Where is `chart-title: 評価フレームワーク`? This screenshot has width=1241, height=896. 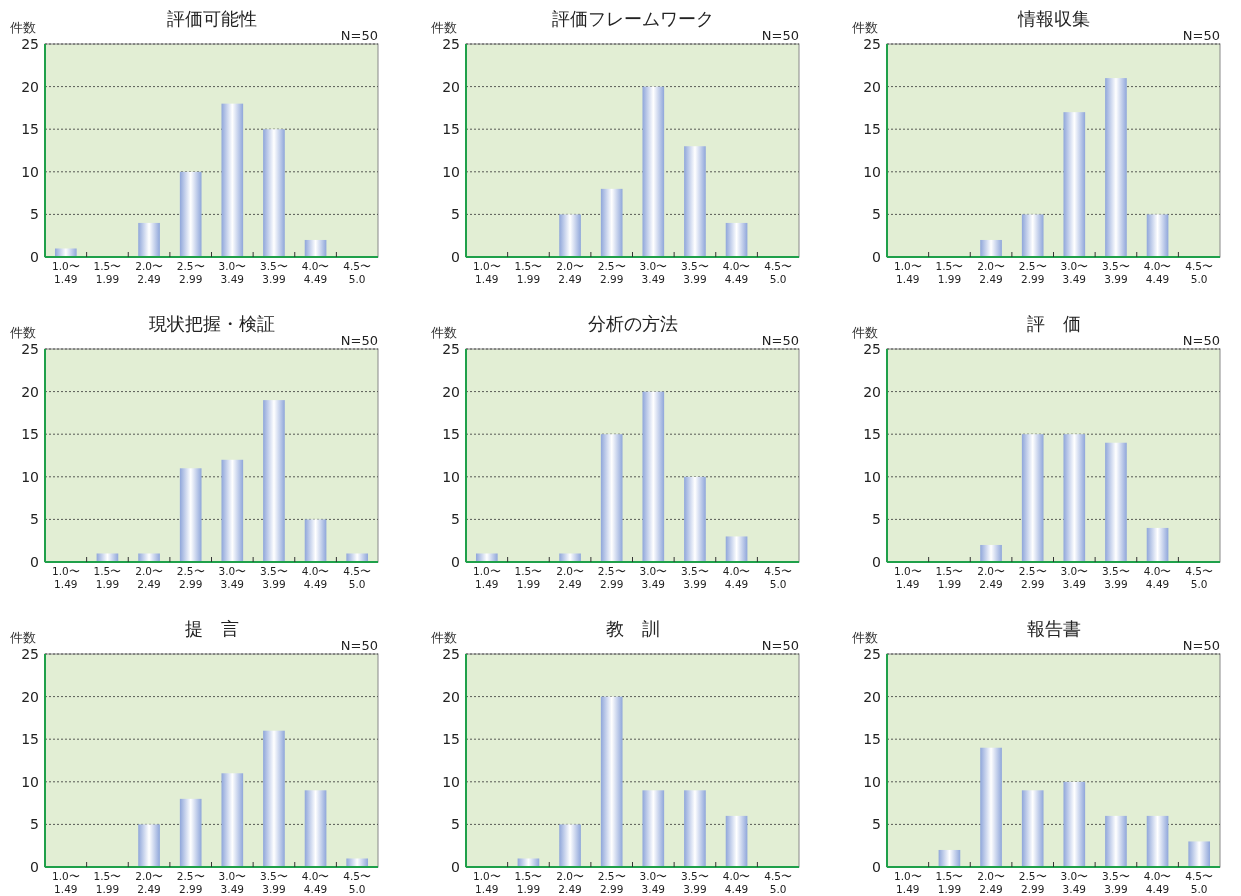 chart-title: 評価フレームワーク is located at coordinates (632, 18).